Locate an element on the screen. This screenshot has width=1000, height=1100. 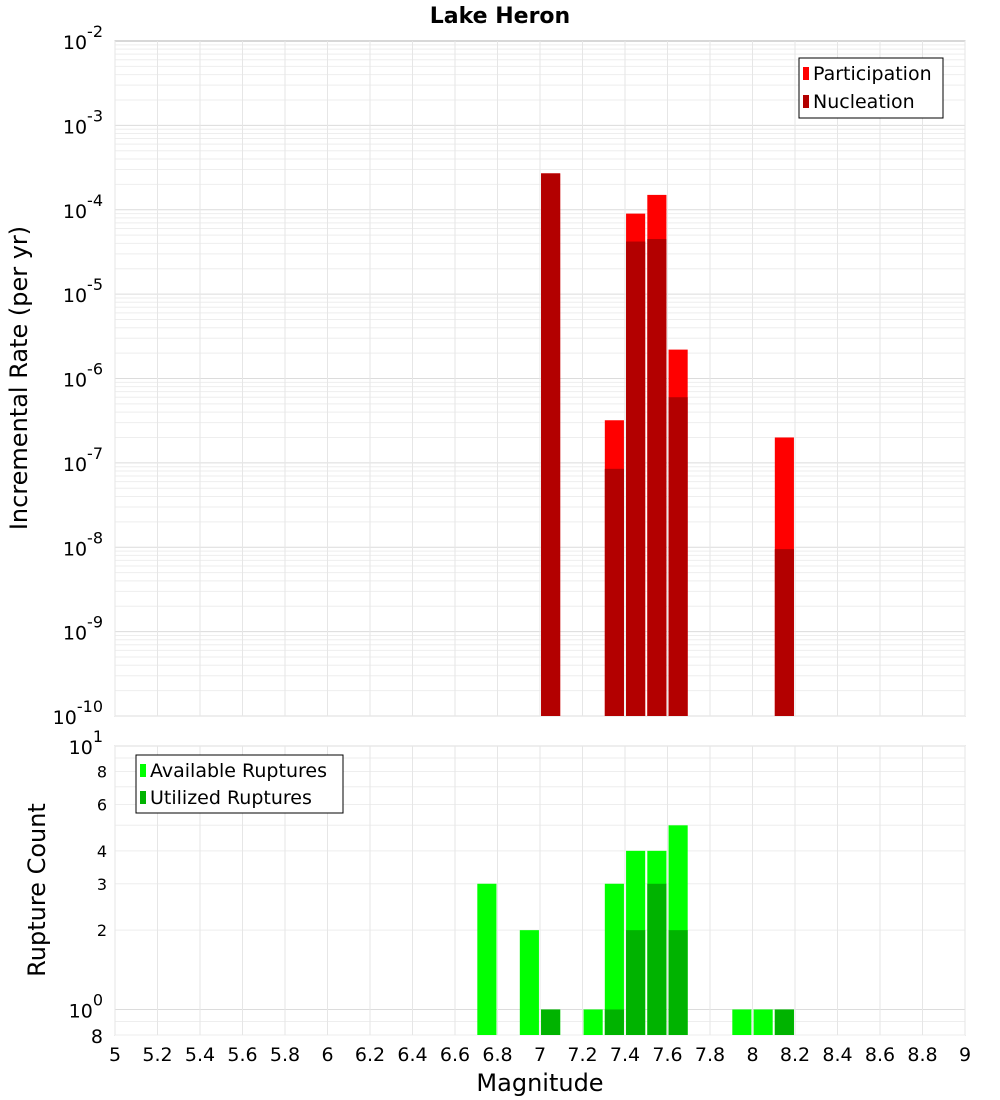
x-tick-label: 6.8 is located at coordinates (497, 1055).